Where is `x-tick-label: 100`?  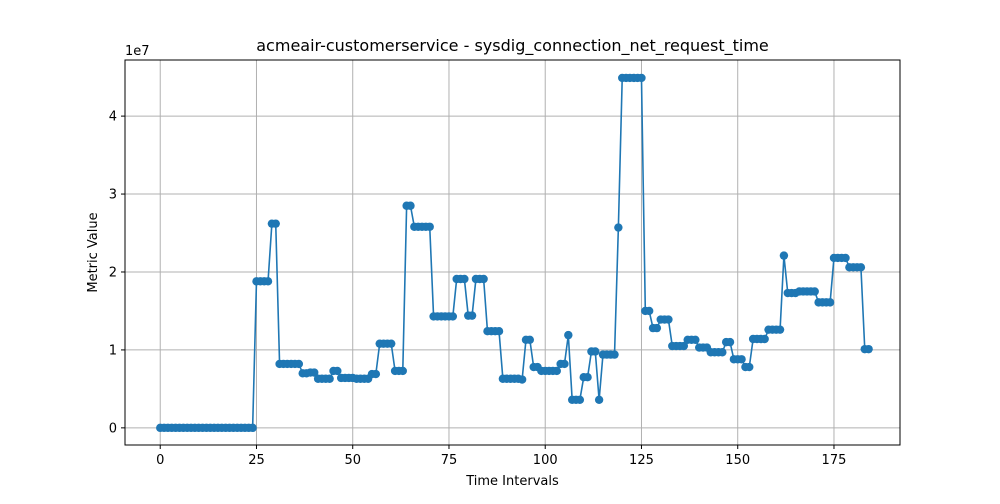
x-tick-label: 100 is located at coordinates (545, 460).